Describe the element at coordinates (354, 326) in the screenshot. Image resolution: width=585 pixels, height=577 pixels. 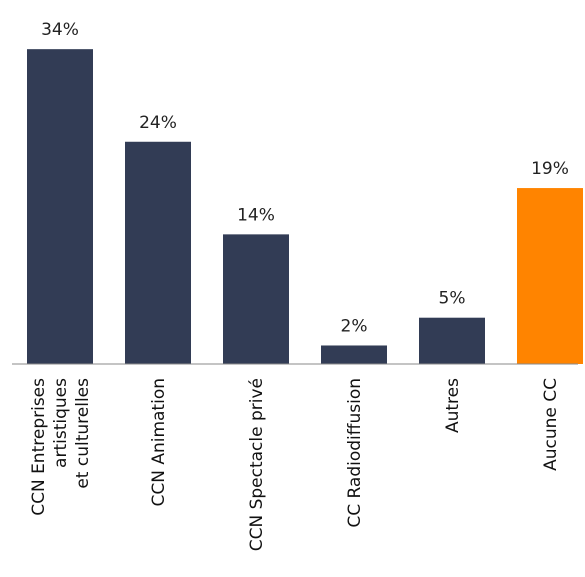
I see `value-label-3: 2%` at that location.